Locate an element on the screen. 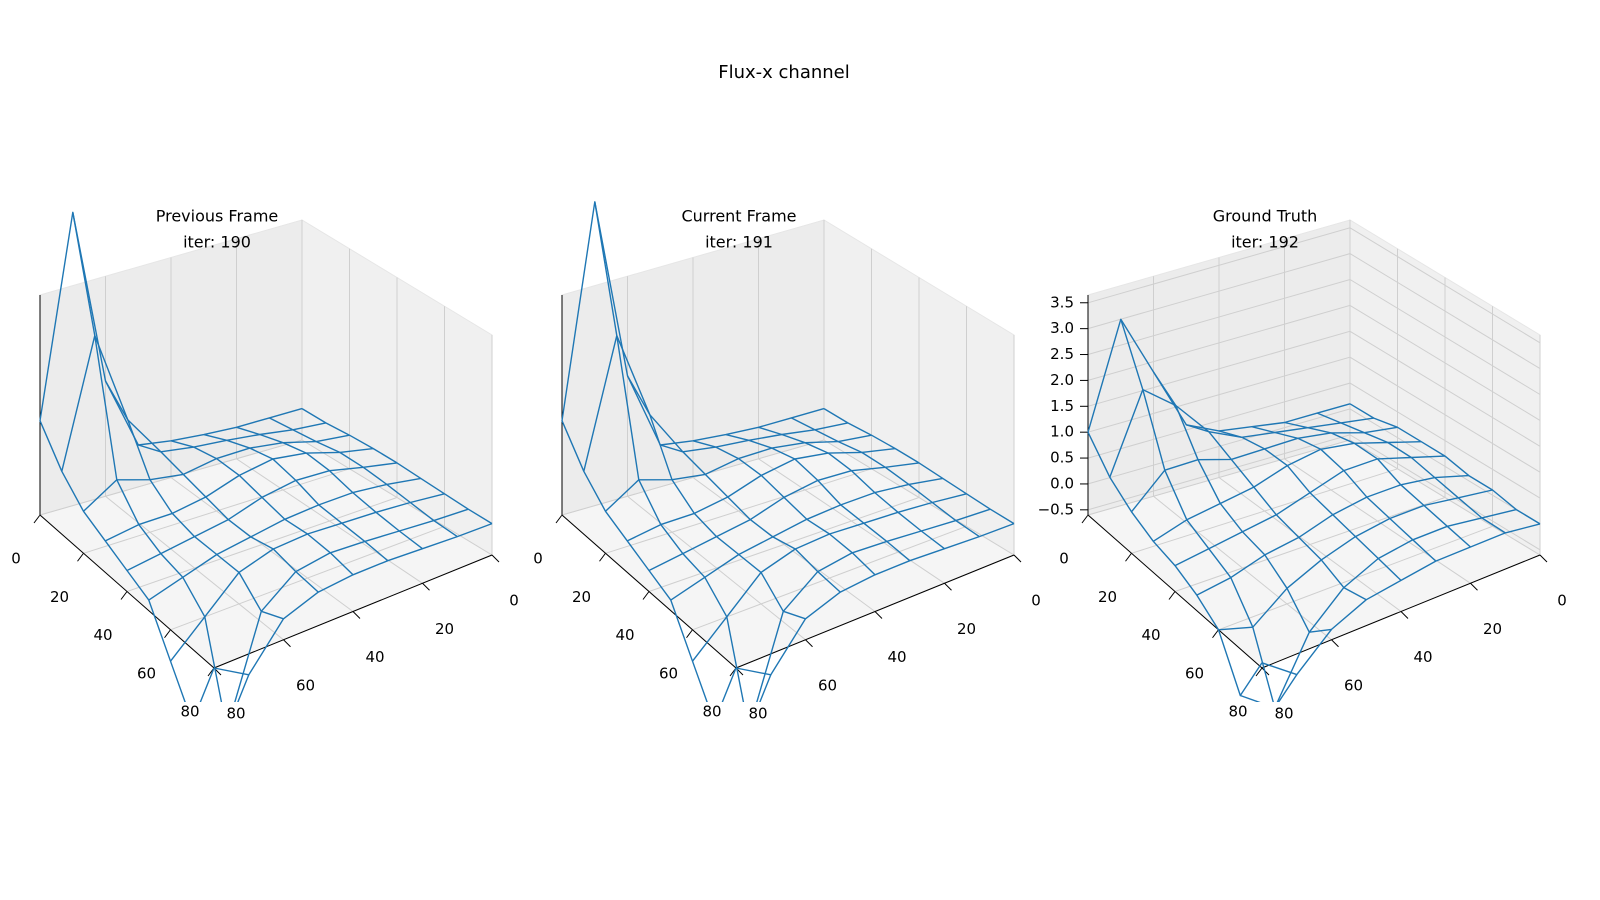 The image size is (1600, 900). z-tick-label: 2.5 is located at coordinates (1062, 354).